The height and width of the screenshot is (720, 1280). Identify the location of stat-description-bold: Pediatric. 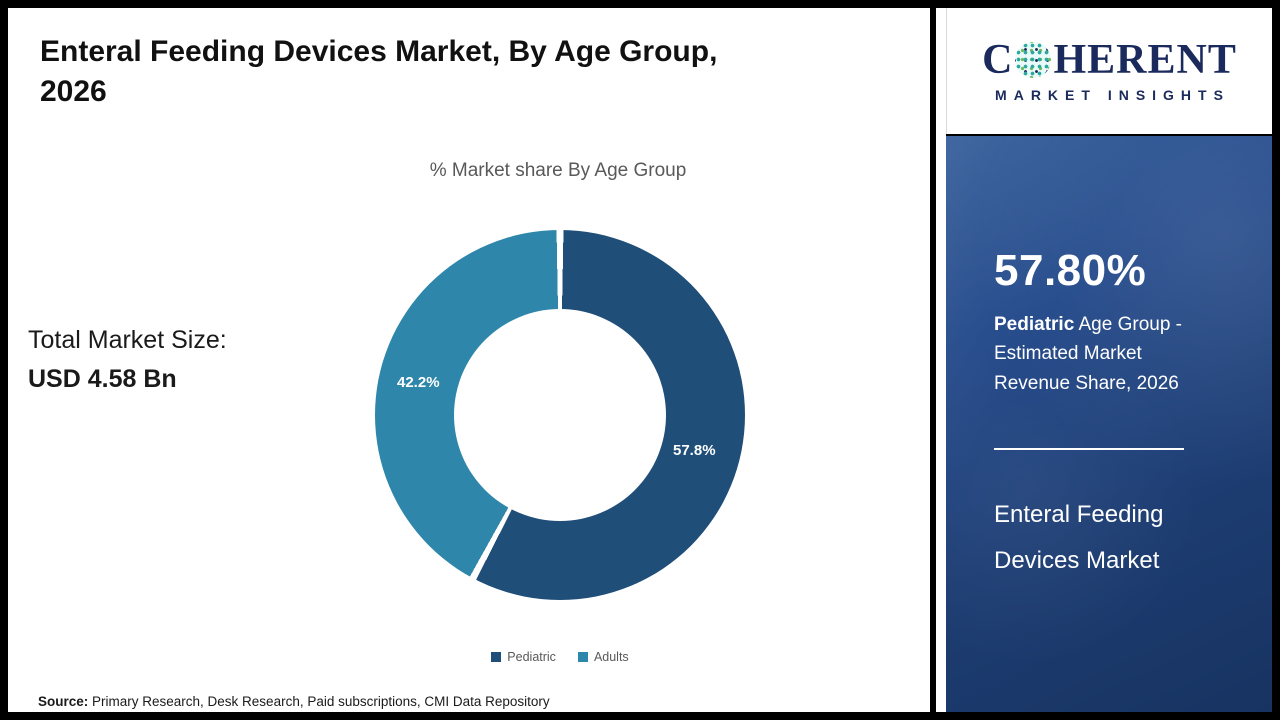
(1034, 324).